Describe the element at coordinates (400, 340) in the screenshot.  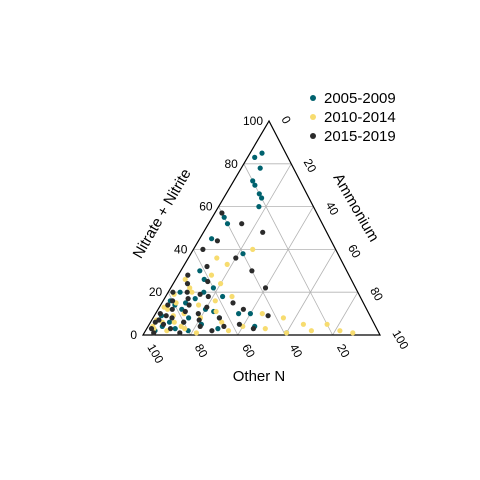
I see `tick-label-ammonium: 100` at that location.